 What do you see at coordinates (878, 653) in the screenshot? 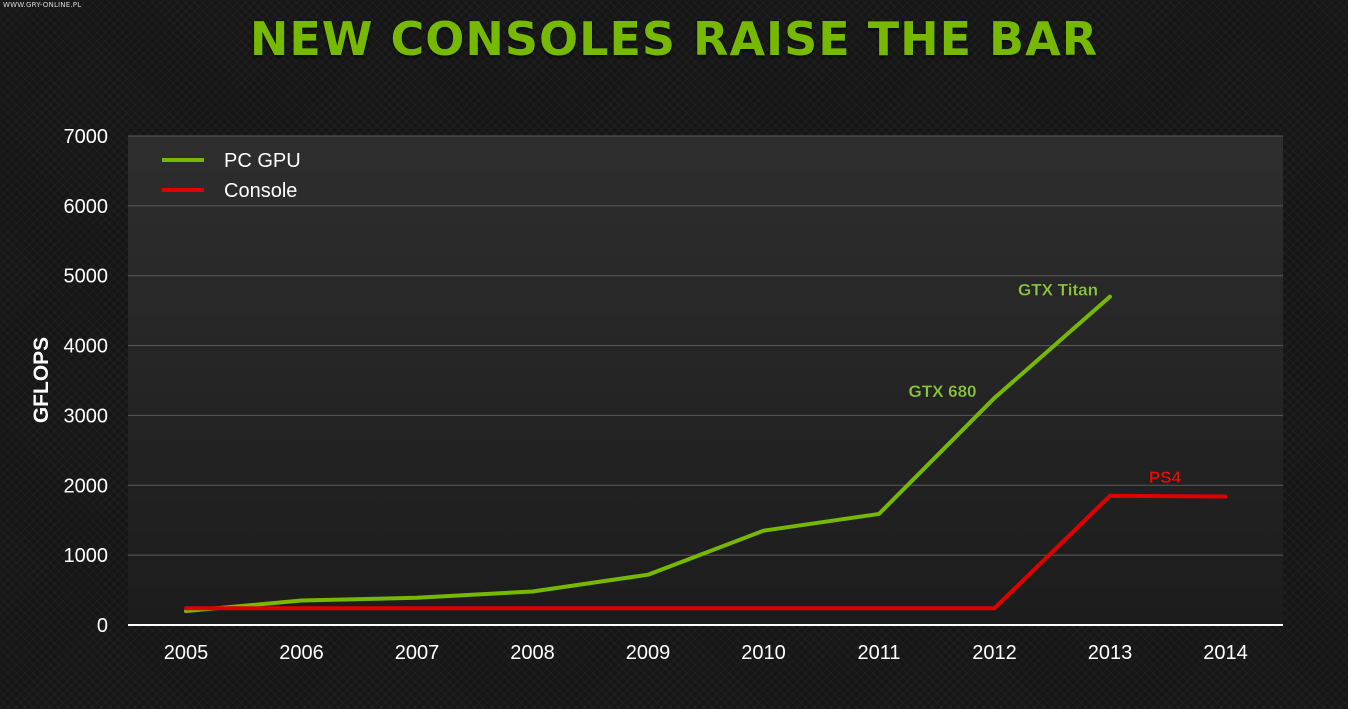
I see `x-tick-label: 2011` at bounding box center [878, 653].